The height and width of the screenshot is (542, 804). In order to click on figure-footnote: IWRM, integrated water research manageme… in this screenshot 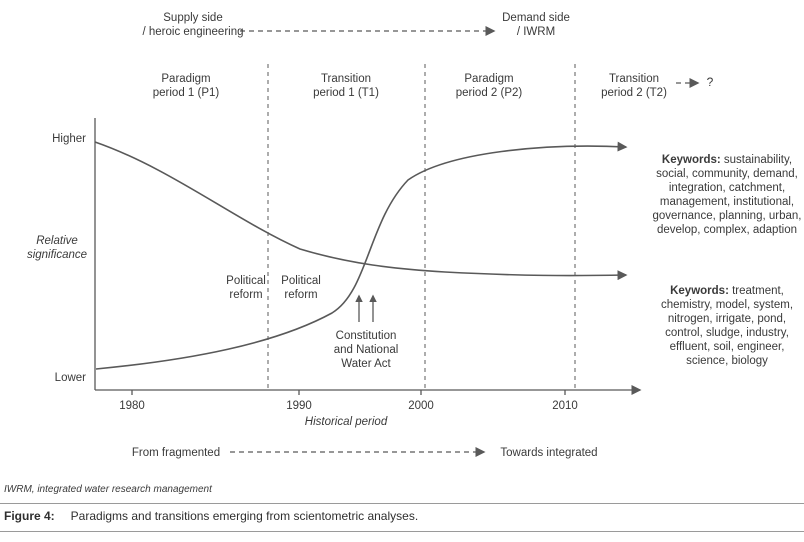, I will do `click(108, 489)`.